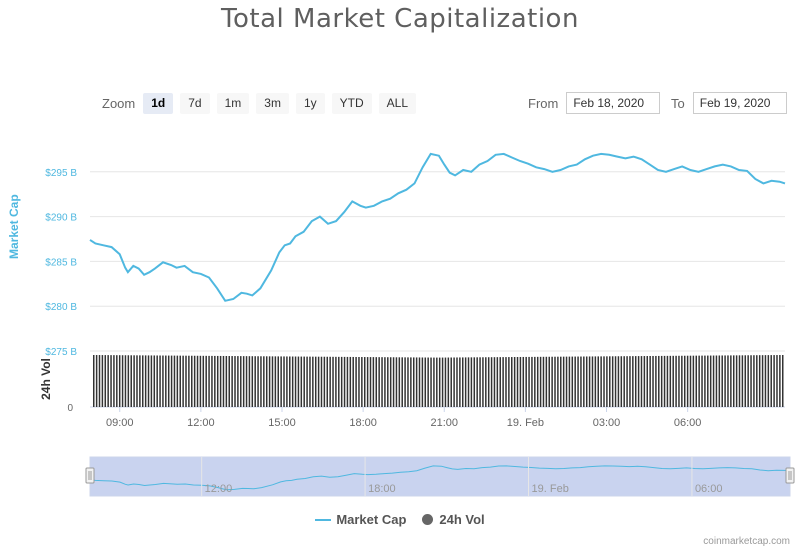 This screenshot has height=550, width=800. I want to click on from-date-input: Feb 18, 2020, so click(613, 103).